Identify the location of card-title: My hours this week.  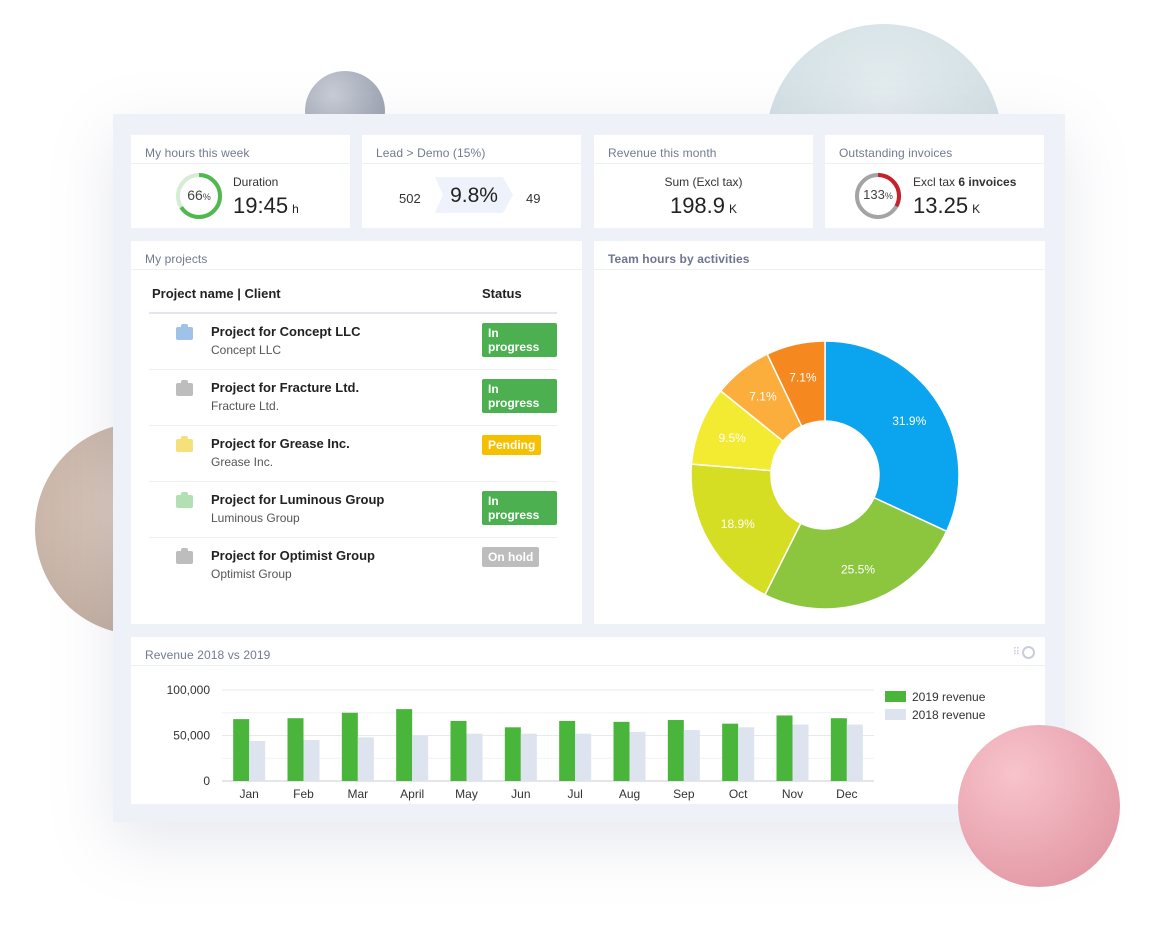
(197, 153).